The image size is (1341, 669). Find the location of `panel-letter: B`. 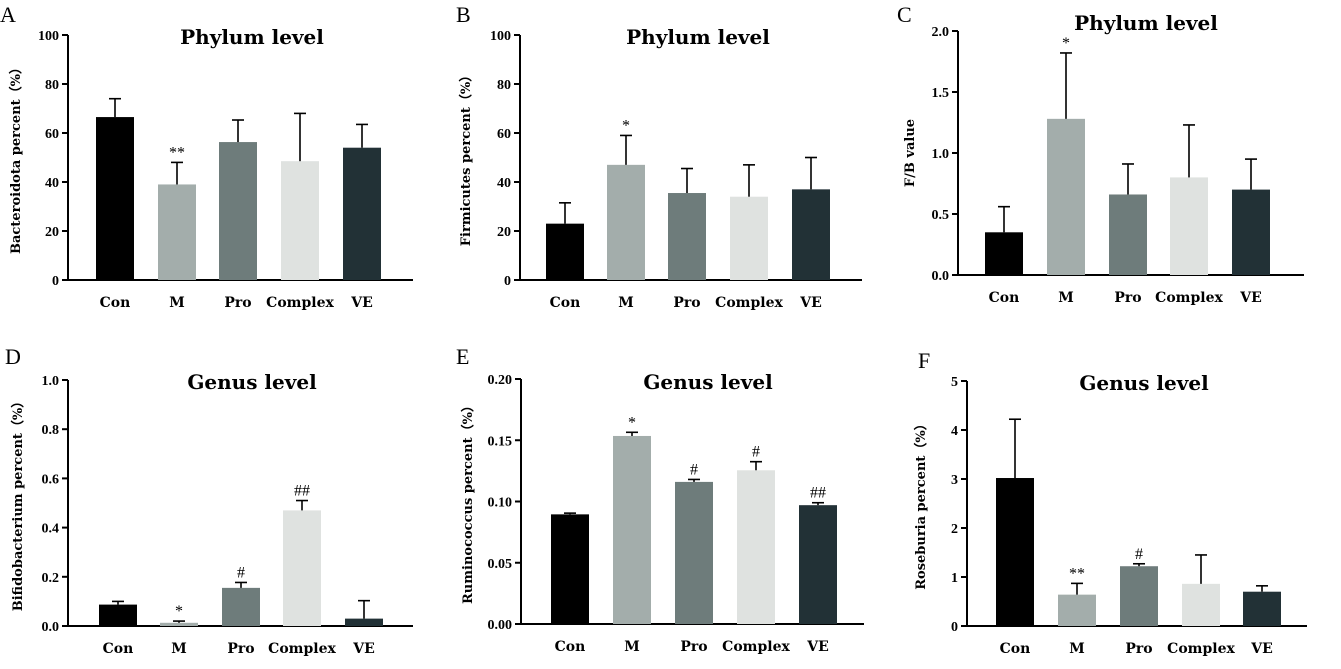

panel-letter: B is located at coordinates (463, 14).